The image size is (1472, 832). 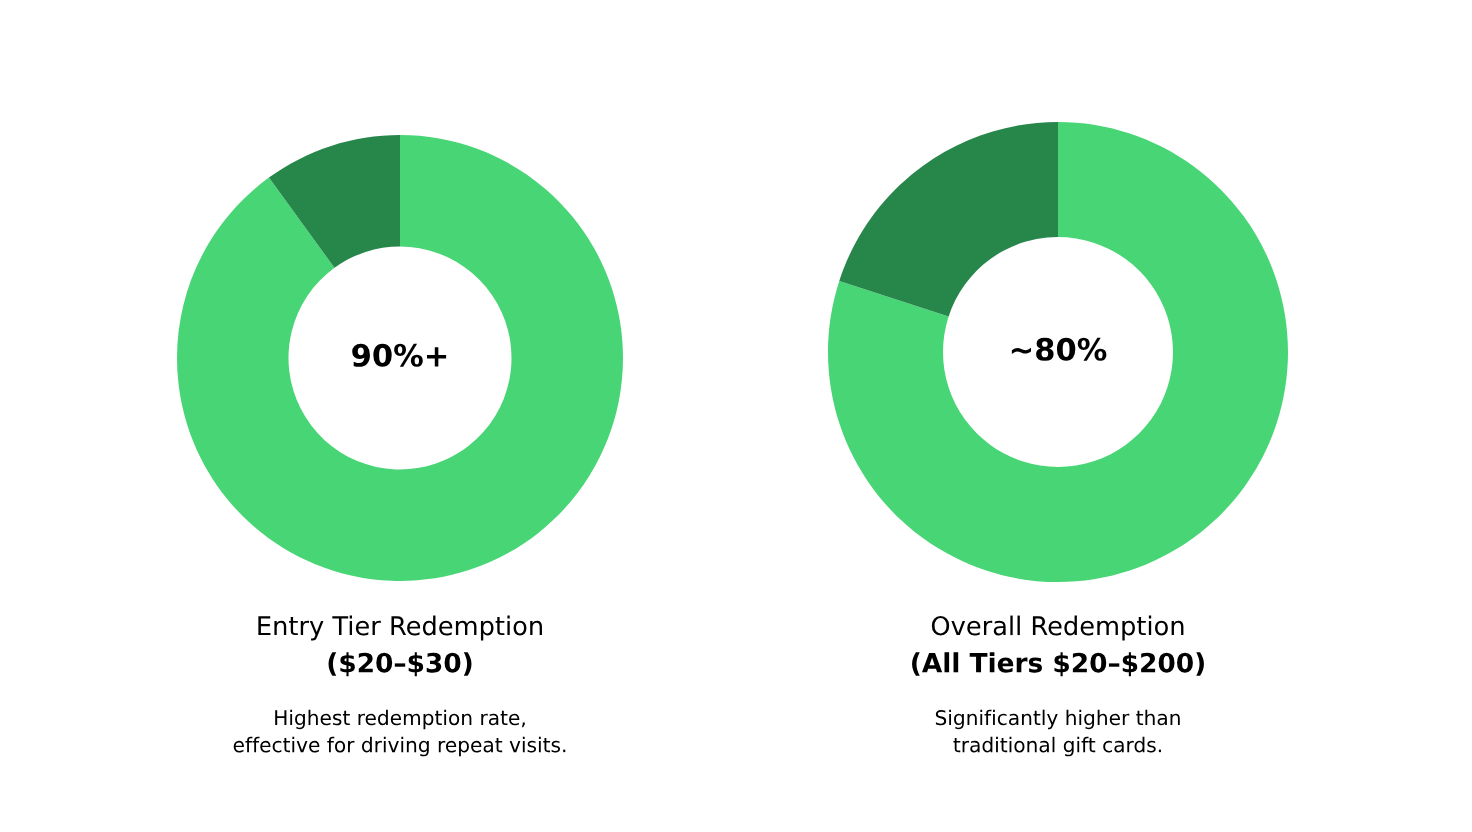 I want to click on text: Overall Redemption, so click(x=1057, y=628).